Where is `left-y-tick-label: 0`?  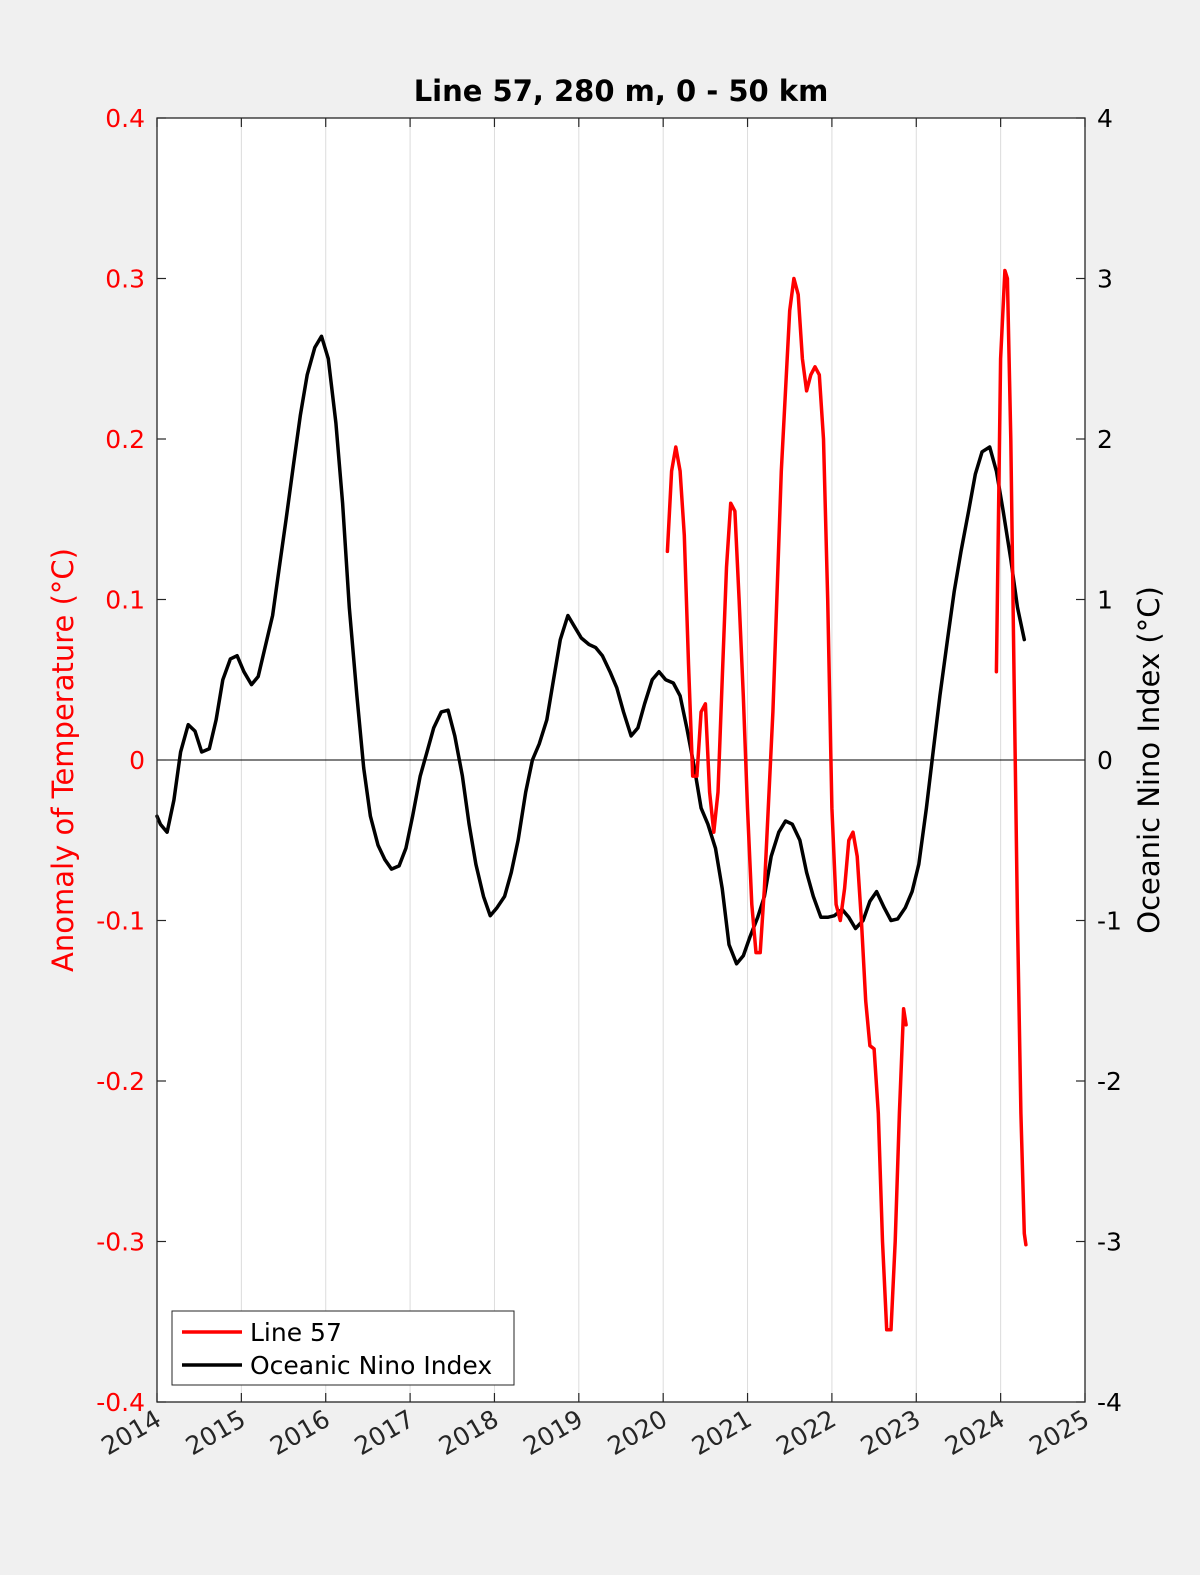 left-y-tick-label: 0 is located at coordinates (137, 760).